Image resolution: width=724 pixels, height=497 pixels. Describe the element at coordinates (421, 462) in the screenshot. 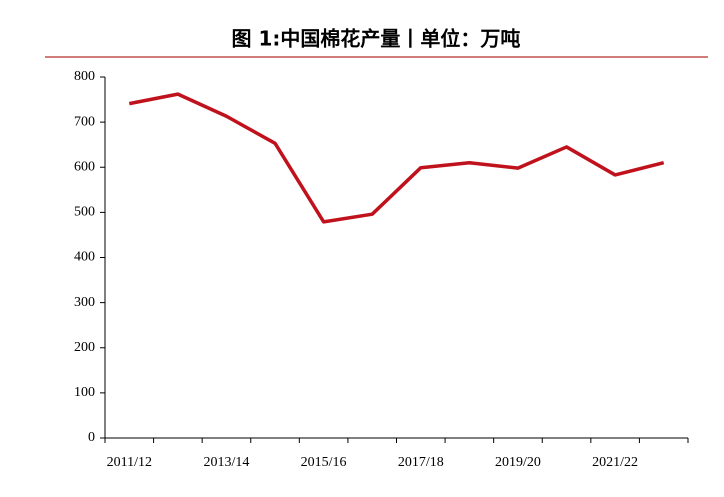

I see `x-tick-label: 2017/18` at that location.